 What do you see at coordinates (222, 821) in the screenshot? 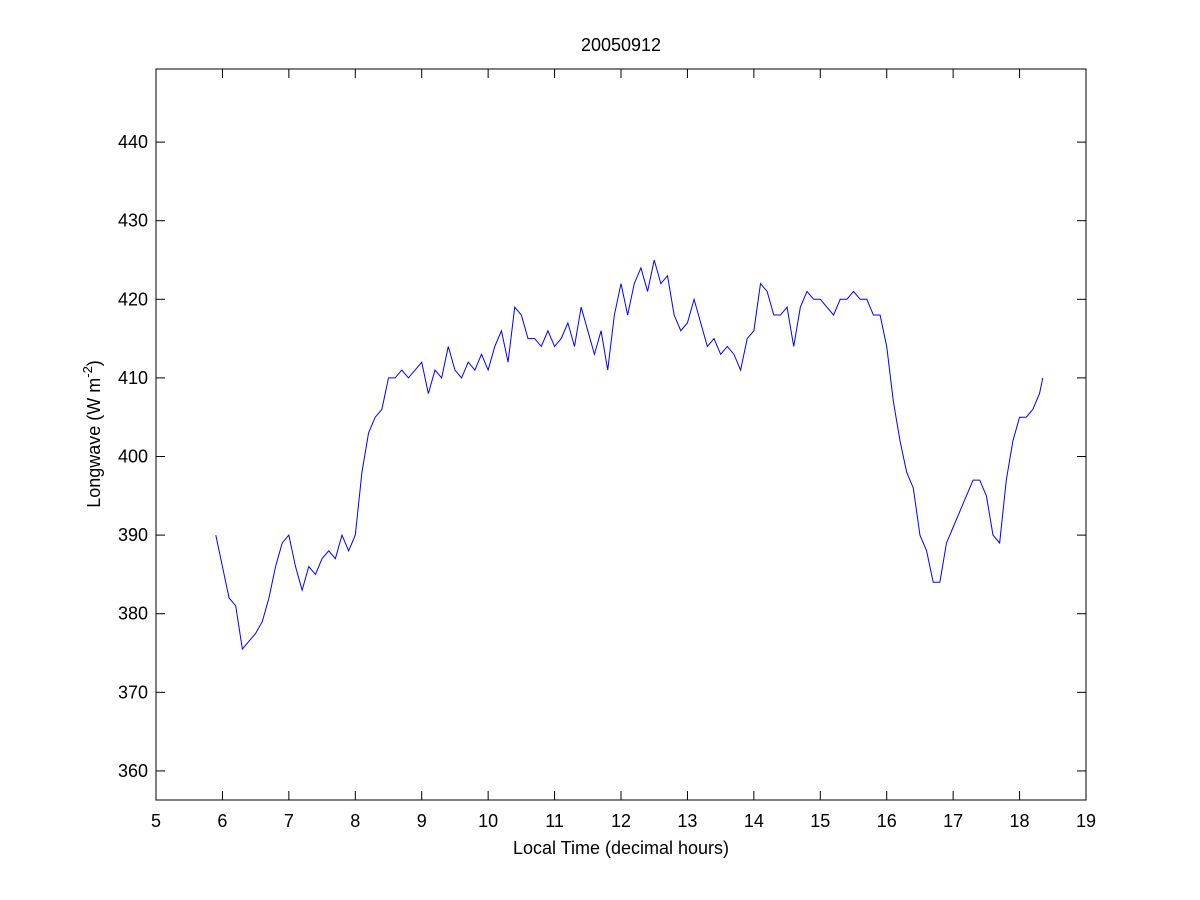
I see `x-tick-label: 6` at bounding box center [222, 821].